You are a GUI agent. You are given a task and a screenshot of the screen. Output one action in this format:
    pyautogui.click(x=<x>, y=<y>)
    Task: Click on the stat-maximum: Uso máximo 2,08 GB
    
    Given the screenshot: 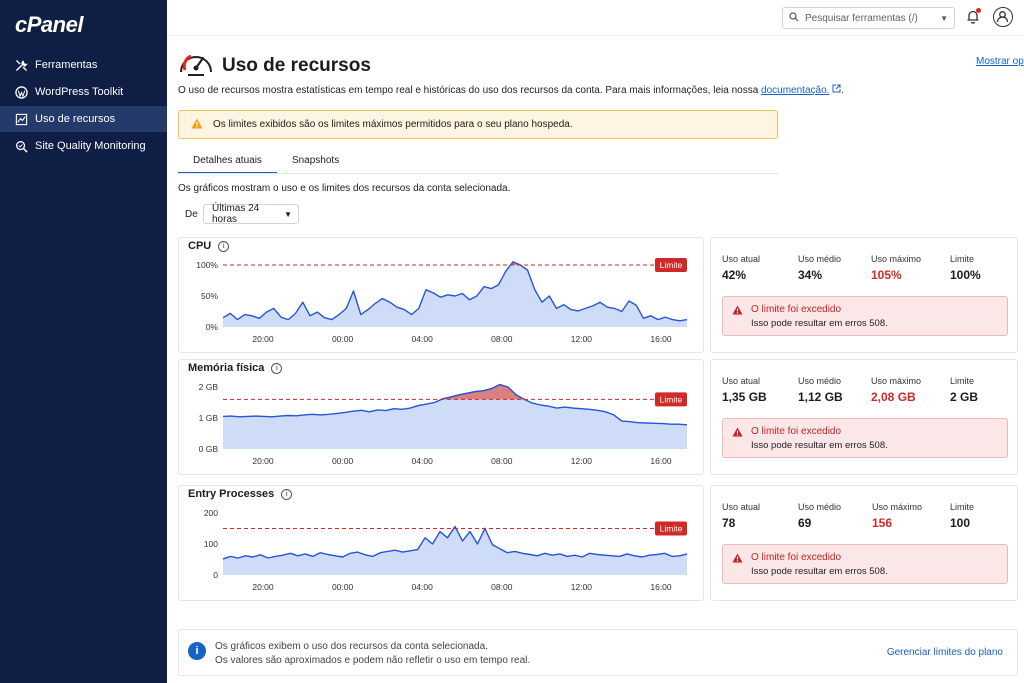 What is the action you would take?
    pyautogui.click(x=896, y=390)
    